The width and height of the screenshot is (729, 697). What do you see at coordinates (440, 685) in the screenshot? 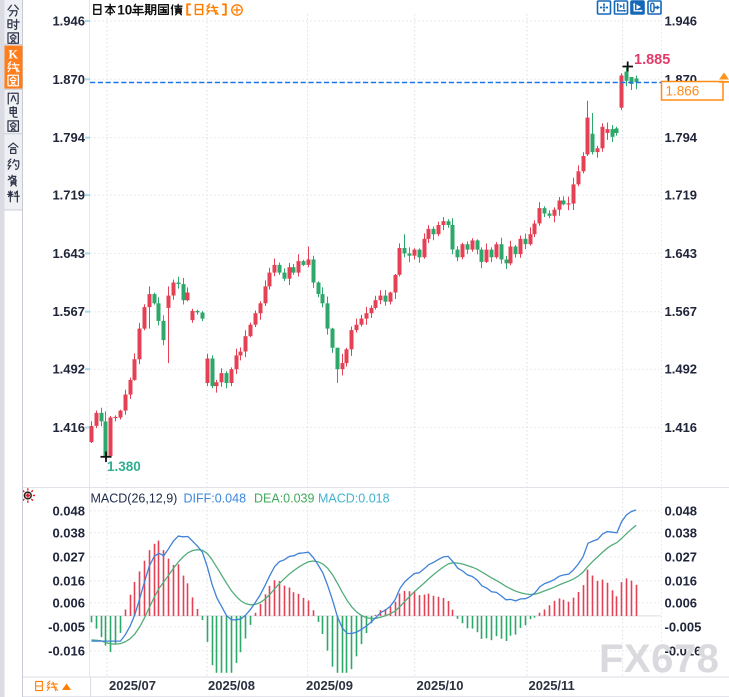
I see `svg-text: 2025/10` at bounding box center [440, 685].